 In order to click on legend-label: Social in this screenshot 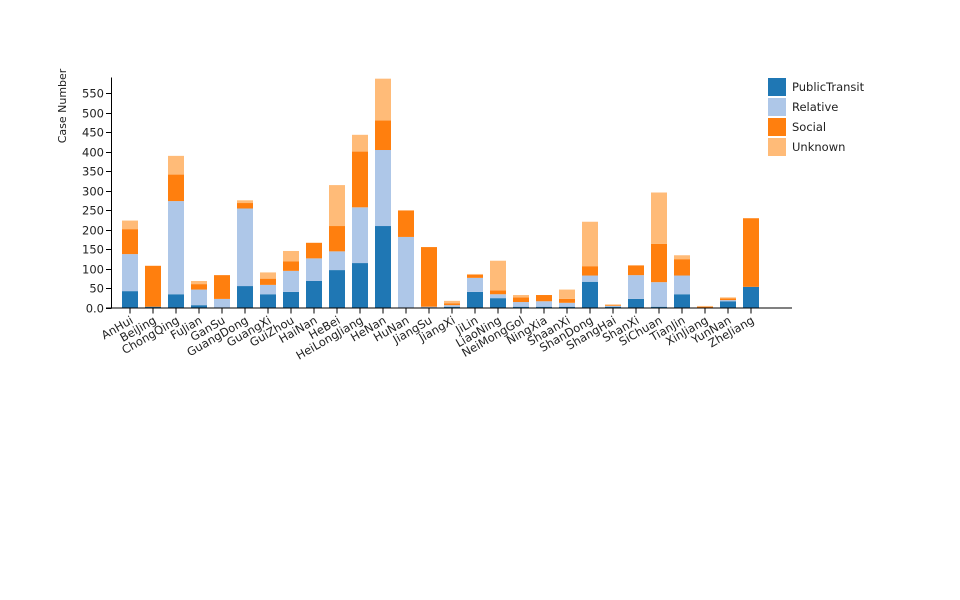, I will do `click(809, 127)`.